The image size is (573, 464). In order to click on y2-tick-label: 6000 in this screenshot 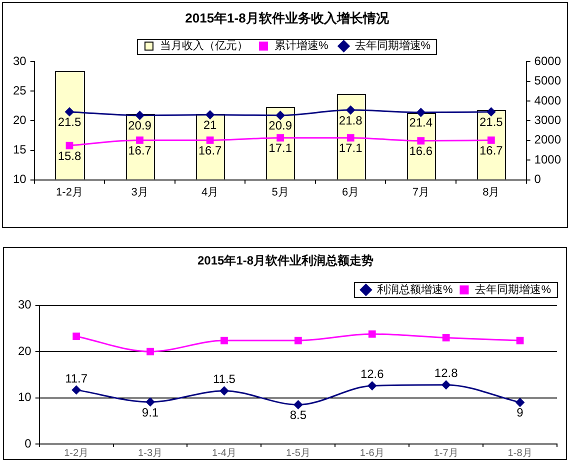, I will do `click(548, 61)`.